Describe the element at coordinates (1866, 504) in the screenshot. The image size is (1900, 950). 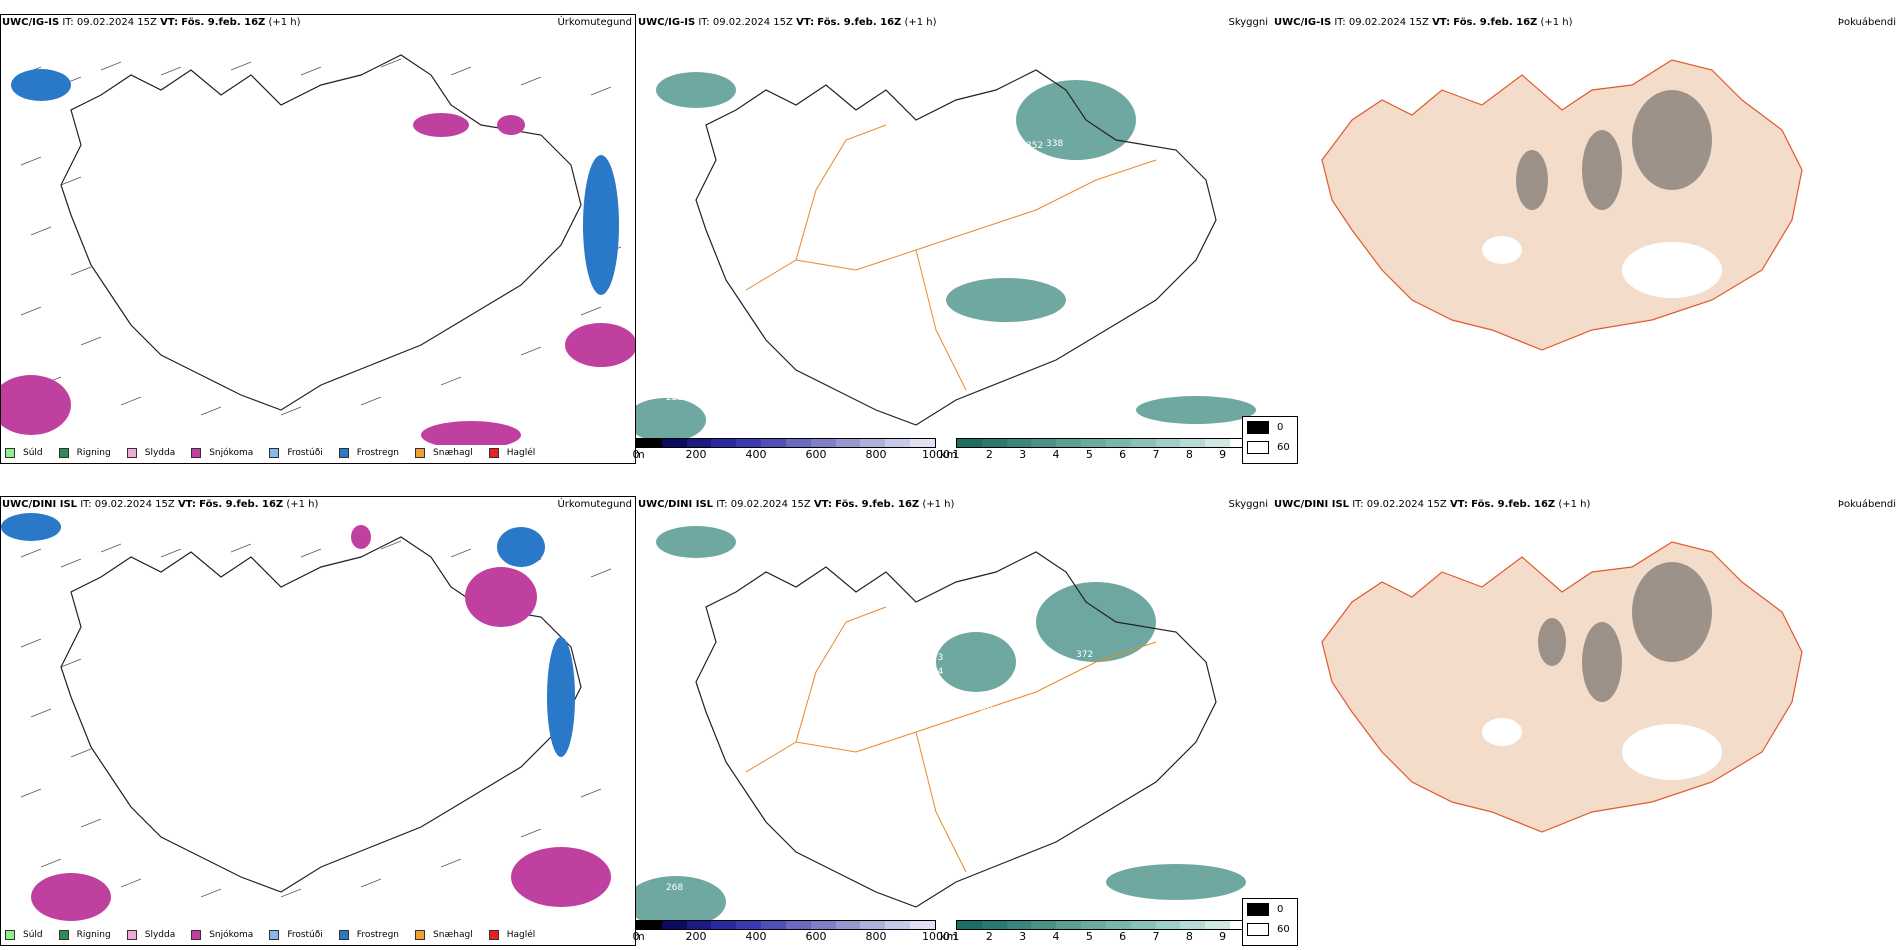
I see `panel-title: Þokuábendi` at that location.